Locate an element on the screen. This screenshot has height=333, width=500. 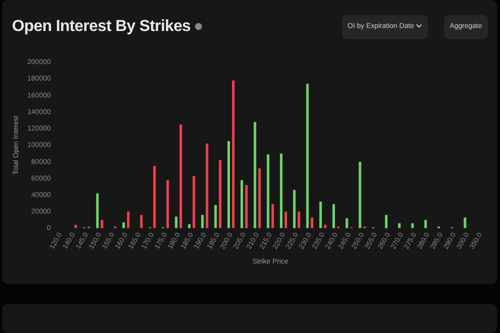
chart-title: Open Interest By Strikes is located at coordinates (101, 26).